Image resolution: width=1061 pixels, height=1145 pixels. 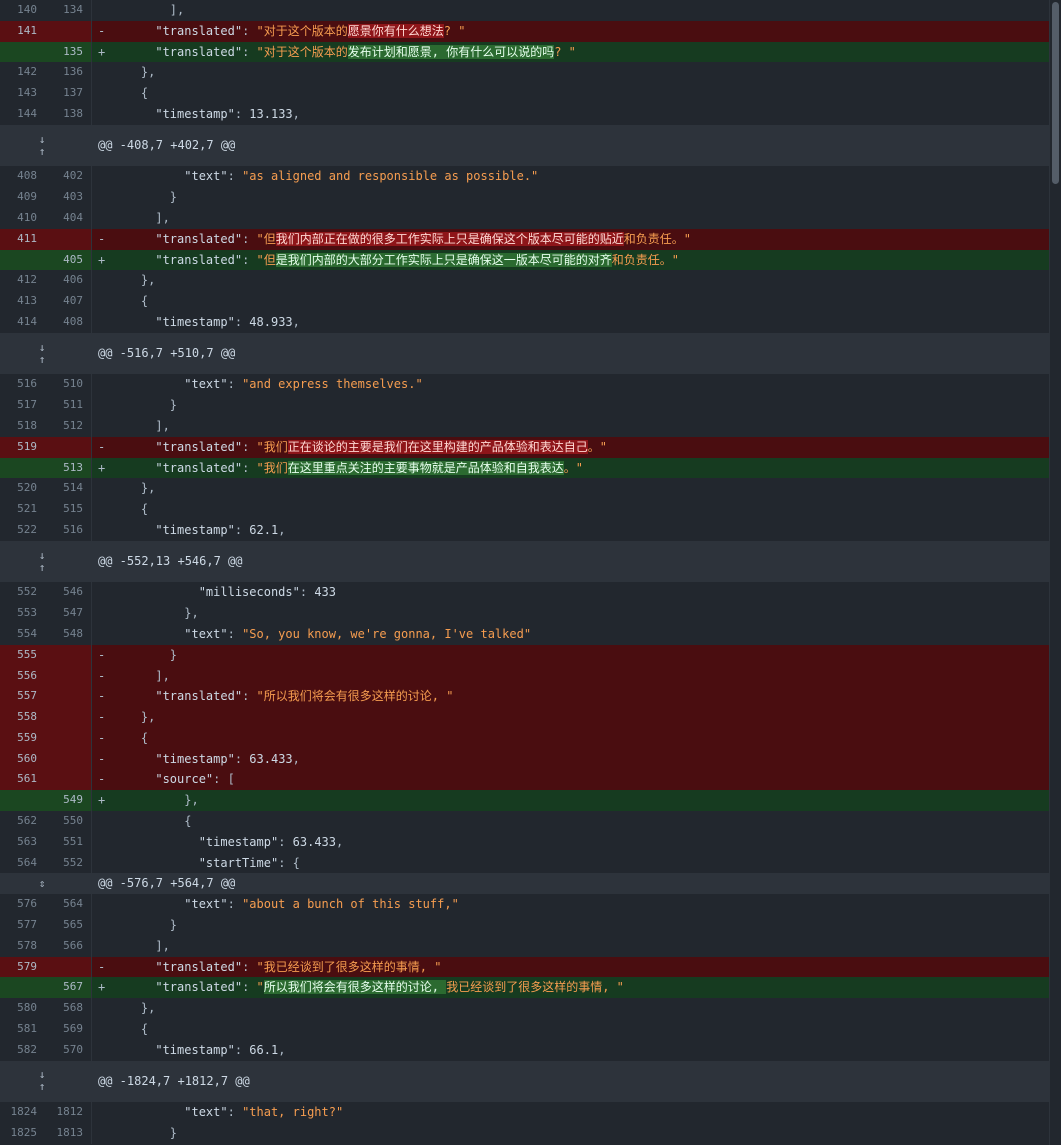 What do you see at coordinates (22, 281) in the screenshot?
I see `old-line-number: 412` at bounding box center [22, 281].